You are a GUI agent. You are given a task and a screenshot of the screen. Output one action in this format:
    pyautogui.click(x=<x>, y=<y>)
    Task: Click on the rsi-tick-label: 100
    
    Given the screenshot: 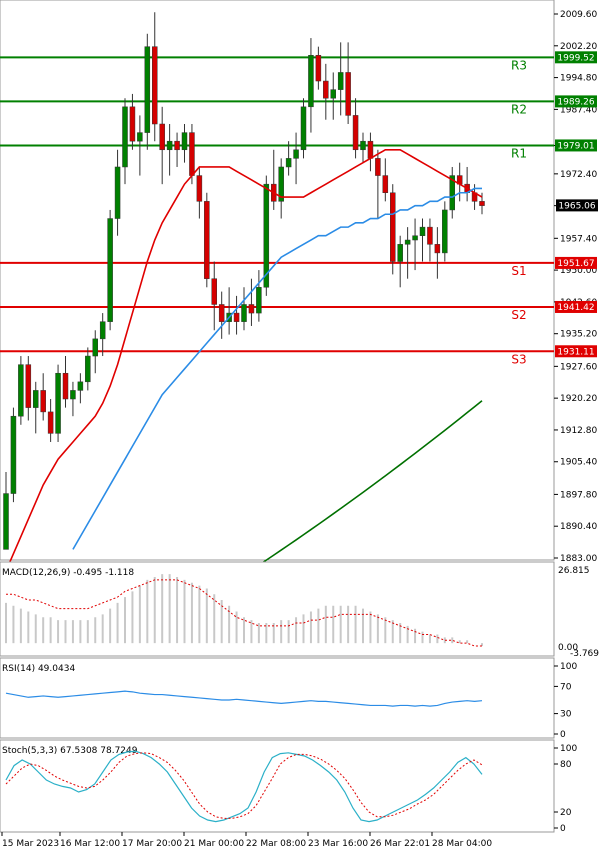 What is the action you would take?
    pyautogui.click(x=568, y=667)
    